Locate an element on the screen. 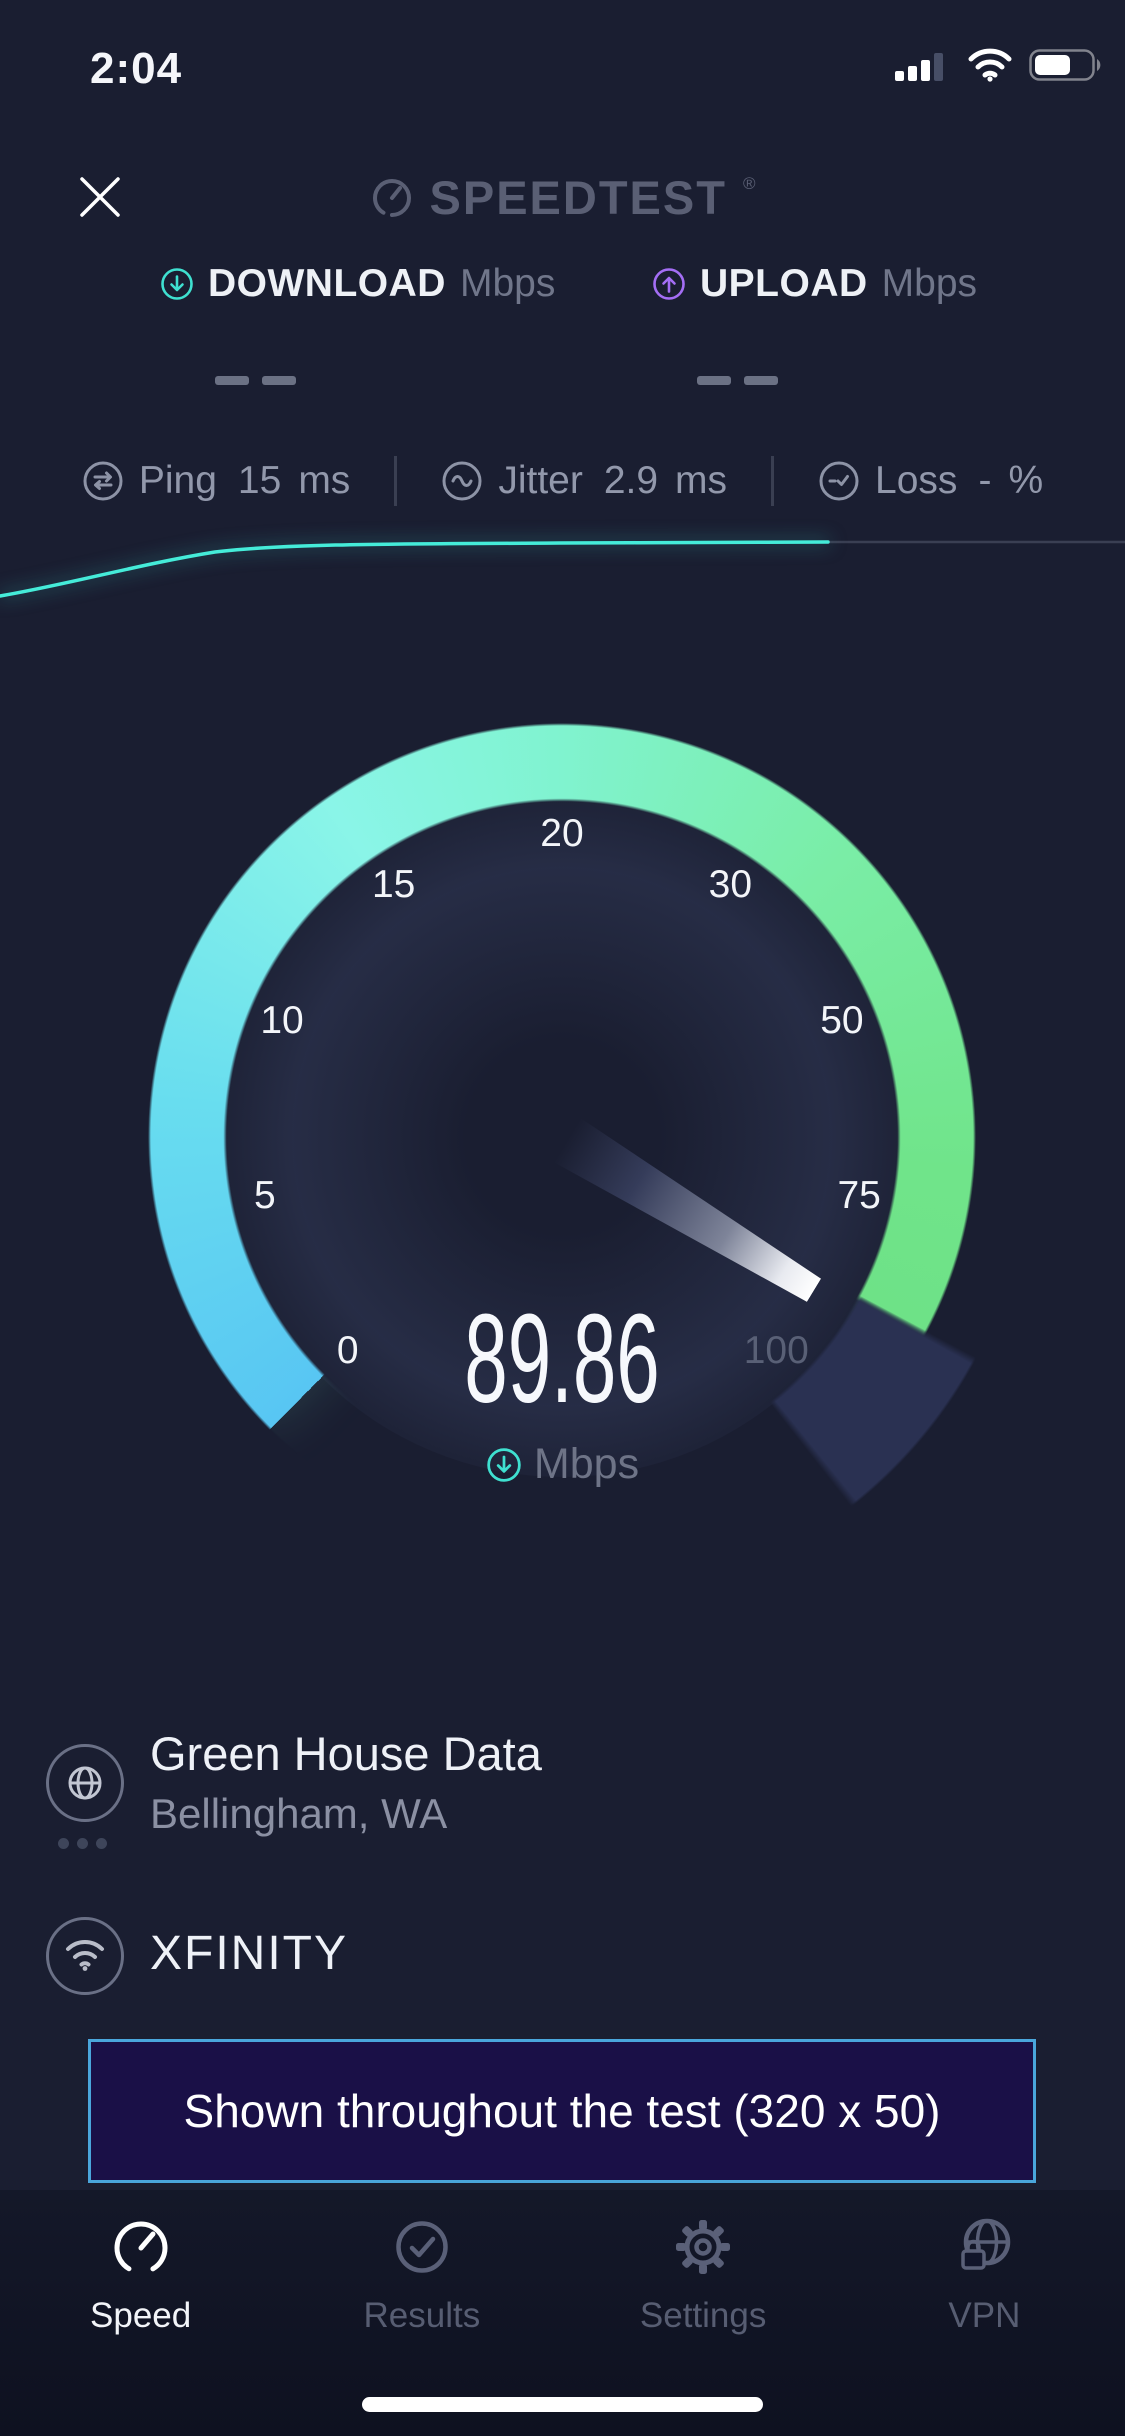 This screenshot has width=1125, height=2436. latency-stats-row: Ping 15 ms Jitter 2.9 ms Loss - % is located at coordinates (562, 481).